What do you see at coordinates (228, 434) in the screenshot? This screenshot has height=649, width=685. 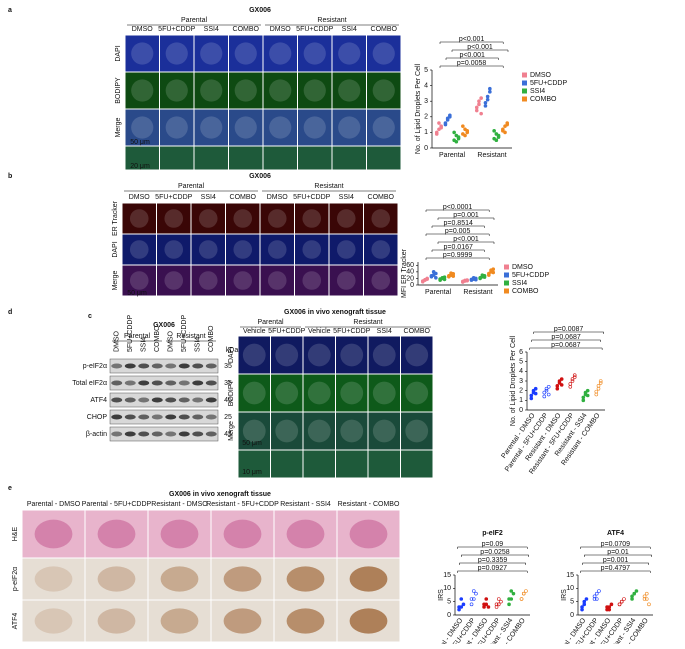 I see `kda-marker: 45` at bounding box center [228, 434].